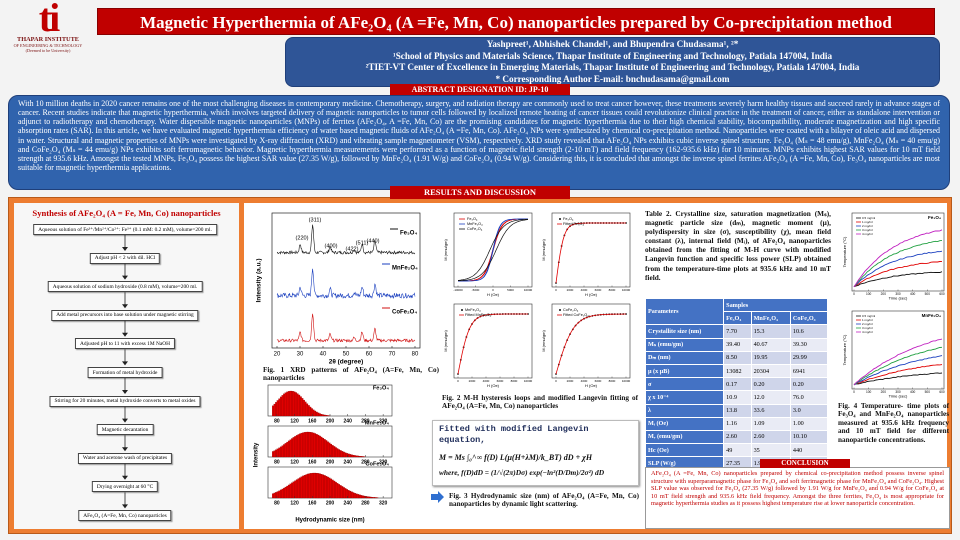  I want to click on label: 2000, so click(570, 290).